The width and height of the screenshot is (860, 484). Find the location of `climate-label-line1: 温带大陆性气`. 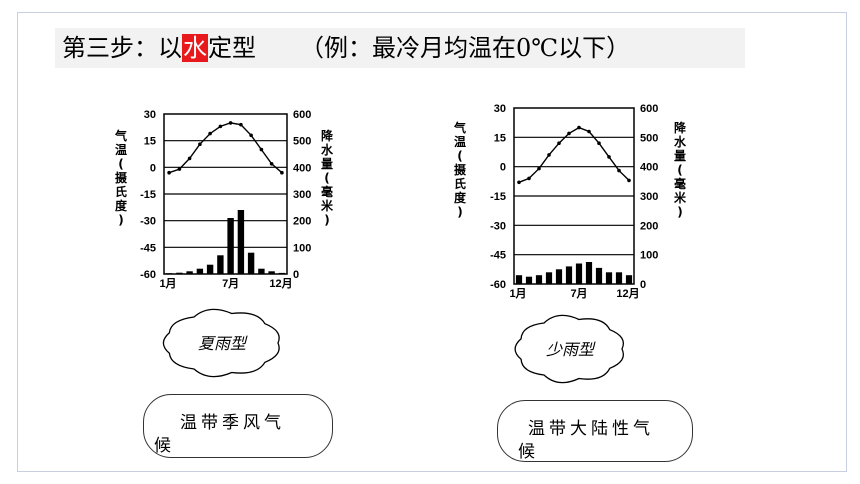

climate-label-line1: 温带大陆性气 is located at coordinates (591, 429).